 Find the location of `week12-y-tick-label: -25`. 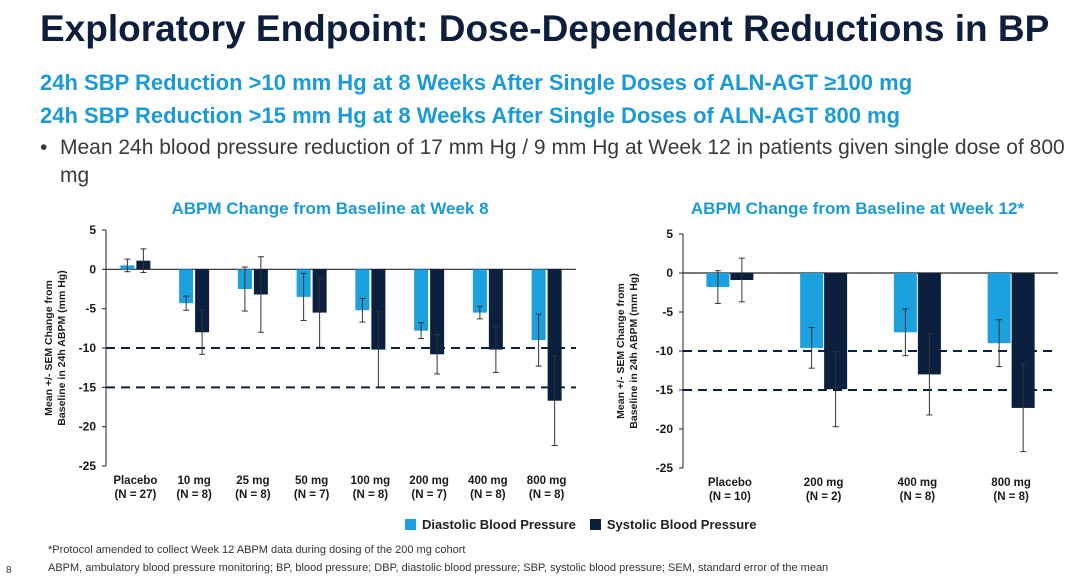

week12-y-tick-label: -25 is located at coordinates (665, 468).